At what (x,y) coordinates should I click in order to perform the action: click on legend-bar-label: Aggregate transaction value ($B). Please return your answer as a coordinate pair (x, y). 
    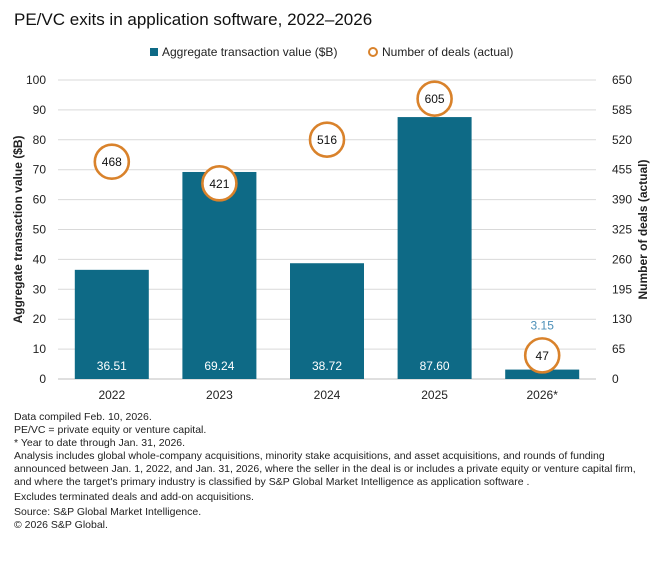
    Looking at the image, I should click on (249, 52).